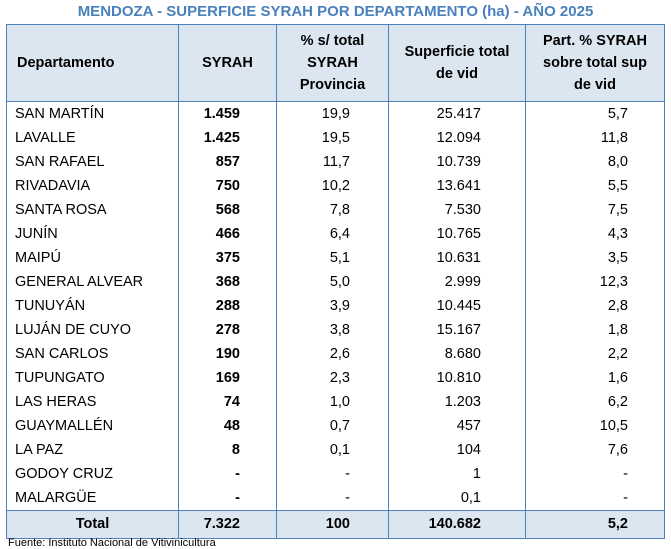 This screenshot has height=549, width=671. I want to click on cell-superficie: 8.680, so click(457, 354).